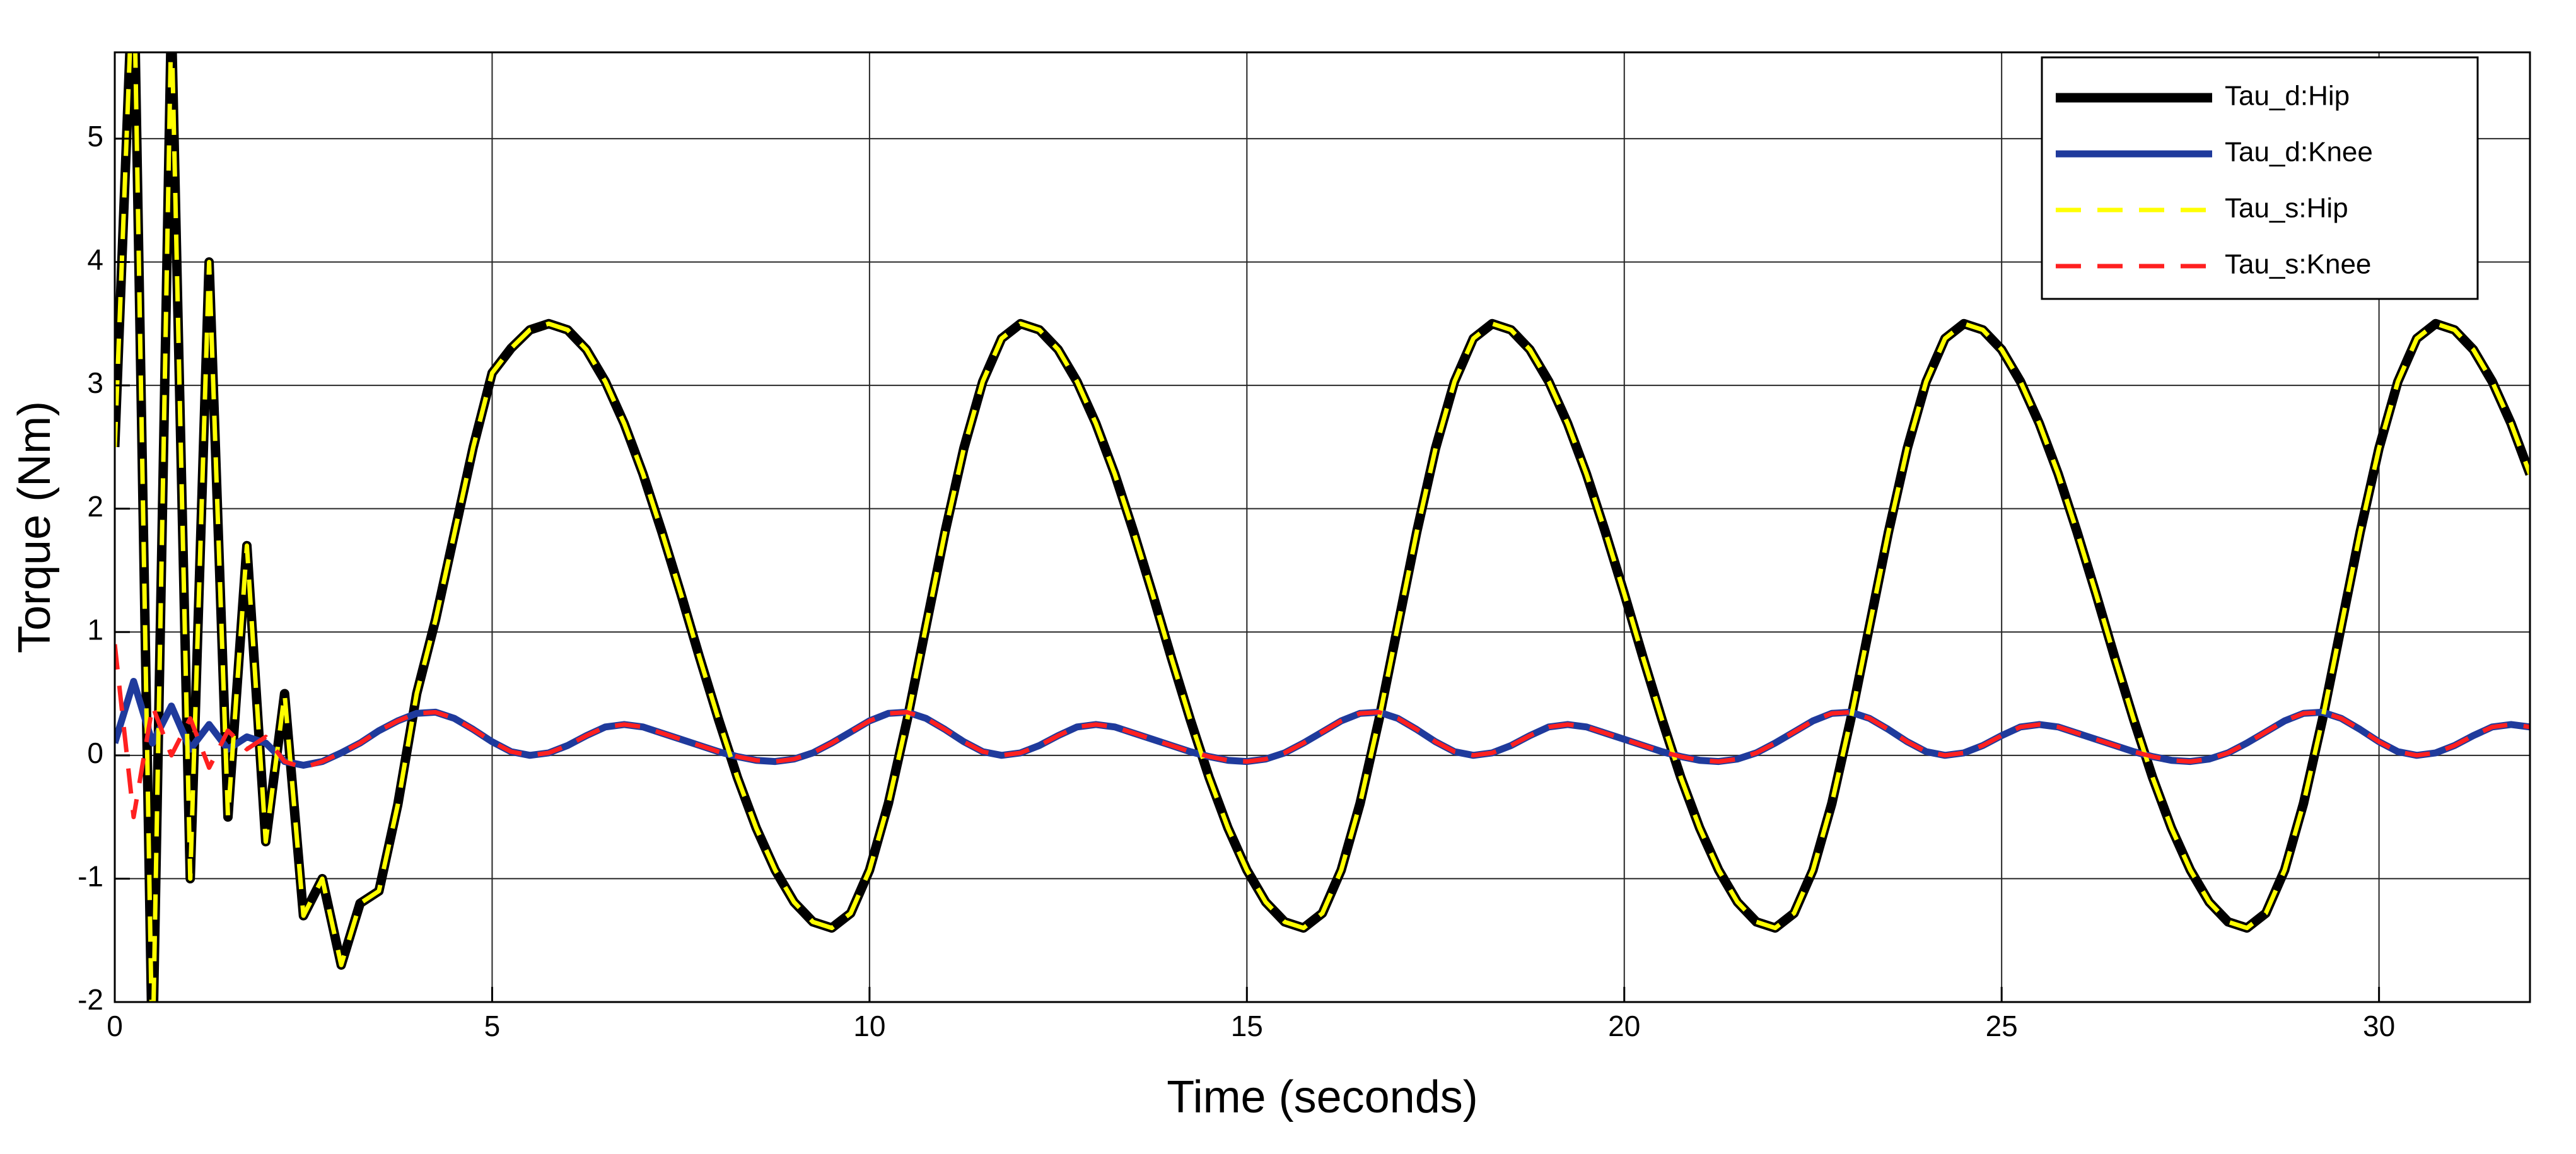 Image resolution: width=2576 pixels, height=1154 pixels. Describe the element at coordinates (95, 629) in the screenshot. I see `y-tick-label: 1` at that location.